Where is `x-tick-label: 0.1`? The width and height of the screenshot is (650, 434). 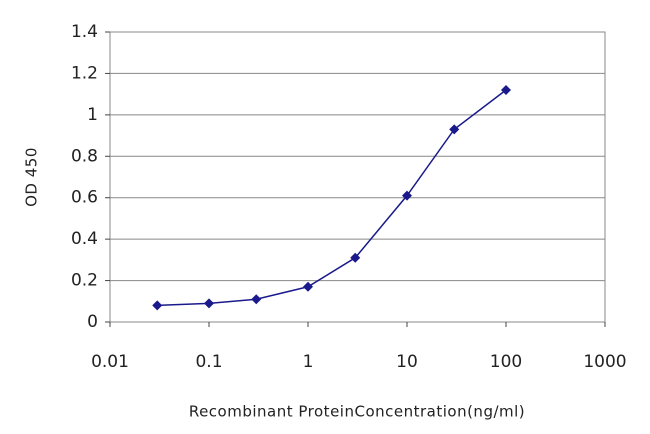 x-tick-label: 0.1 is located at coordinates (208, 362).